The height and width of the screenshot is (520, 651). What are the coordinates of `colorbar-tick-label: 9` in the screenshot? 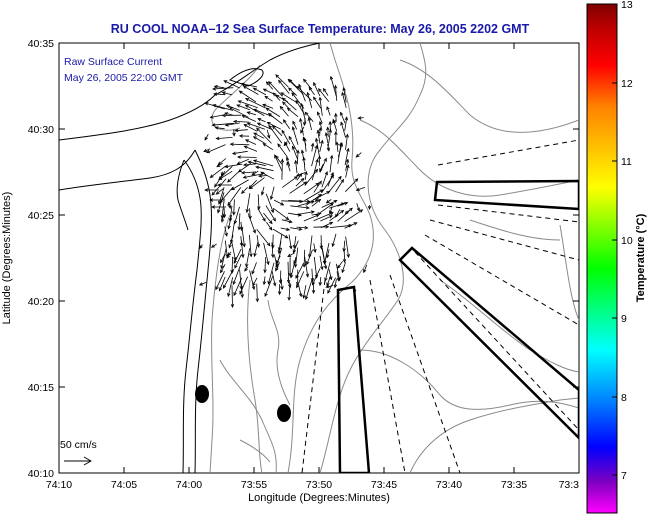 It's located at (624, 319).